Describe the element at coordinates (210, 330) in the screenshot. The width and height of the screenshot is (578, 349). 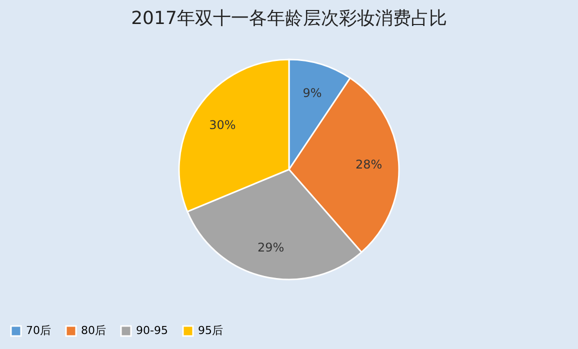
I see `legend-label: 95后` at that location.